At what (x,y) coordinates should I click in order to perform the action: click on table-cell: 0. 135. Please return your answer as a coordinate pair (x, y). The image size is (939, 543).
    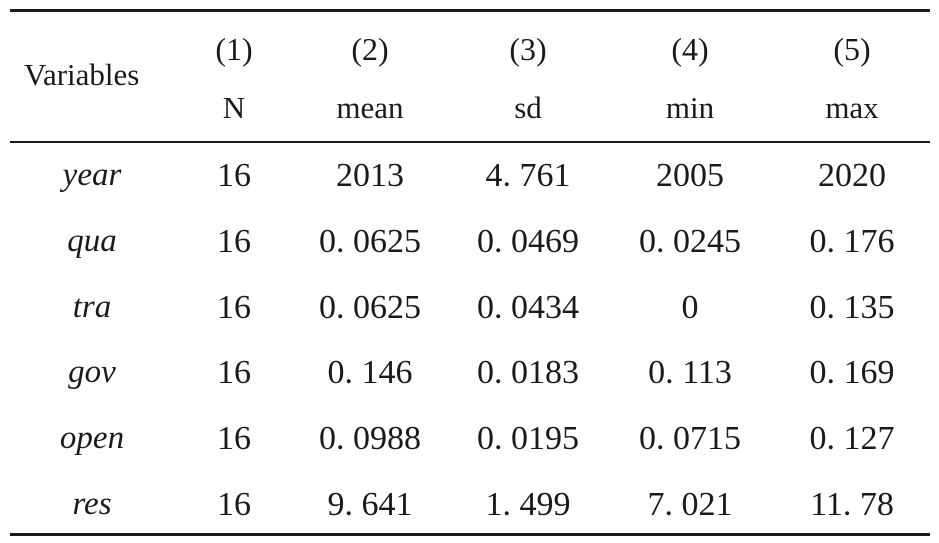
    Looking at the image, I should click on (852, 307).